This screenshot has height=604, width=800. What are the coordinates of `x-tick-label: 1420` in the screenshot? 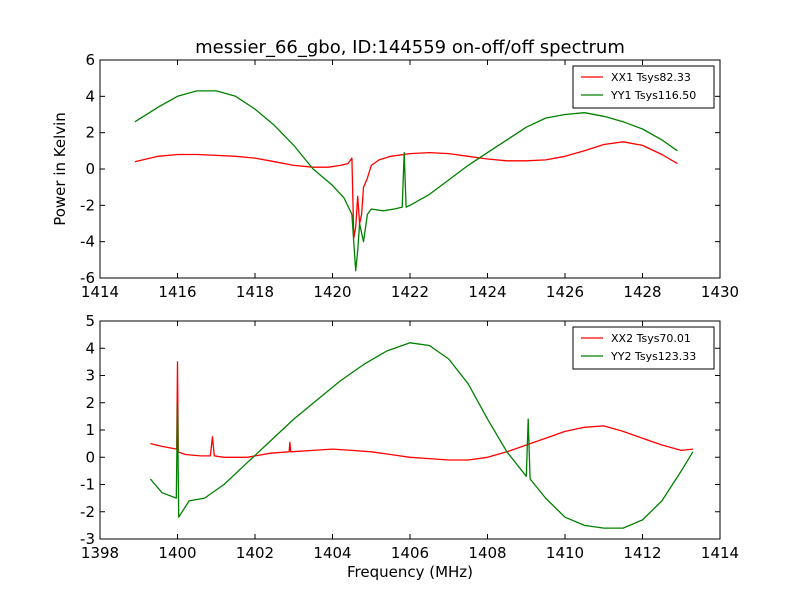 It's located at (332, 292).